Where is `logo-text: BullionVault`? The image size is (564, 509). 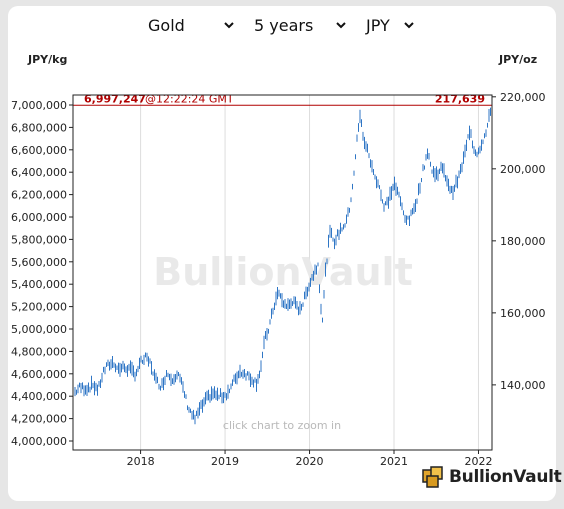 logo-text: BullionVault is located at coordinates (505, 477).